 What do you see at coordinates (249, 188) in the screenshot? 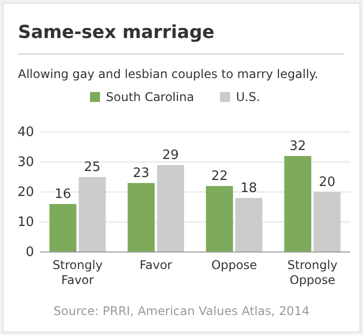
I see `data-label: 18` at bounding box center [249, 188].